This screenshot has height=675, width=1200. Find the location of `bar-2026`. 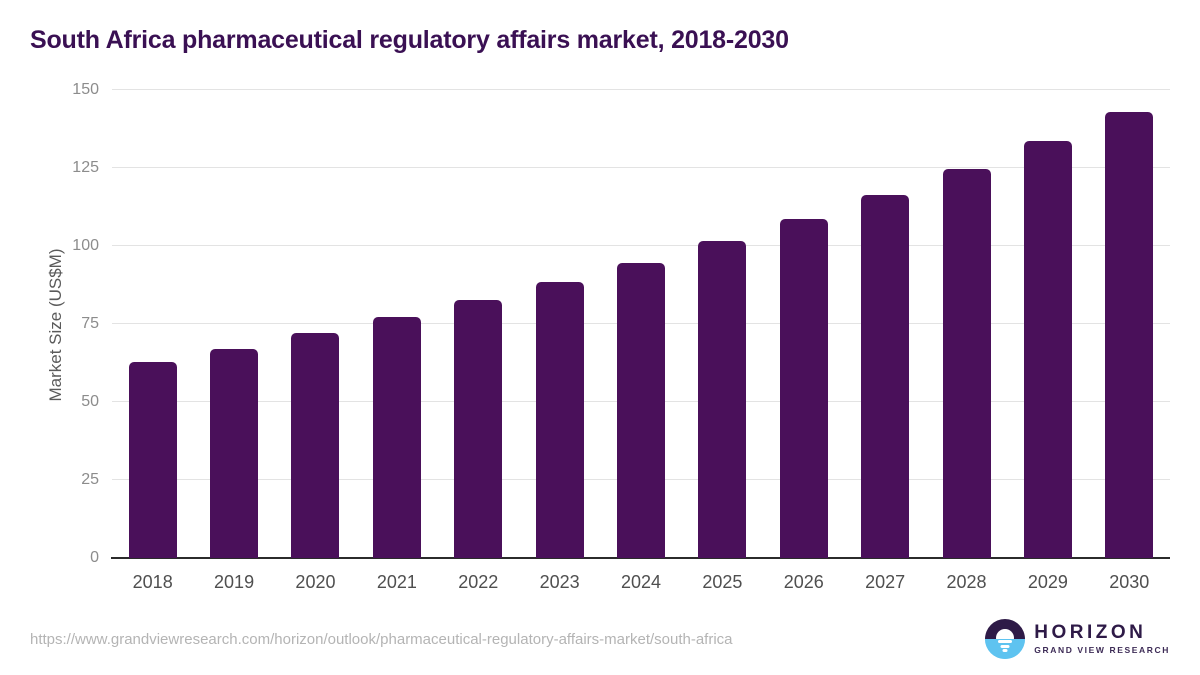

bar-2026 is located at coordinates (803, 388).